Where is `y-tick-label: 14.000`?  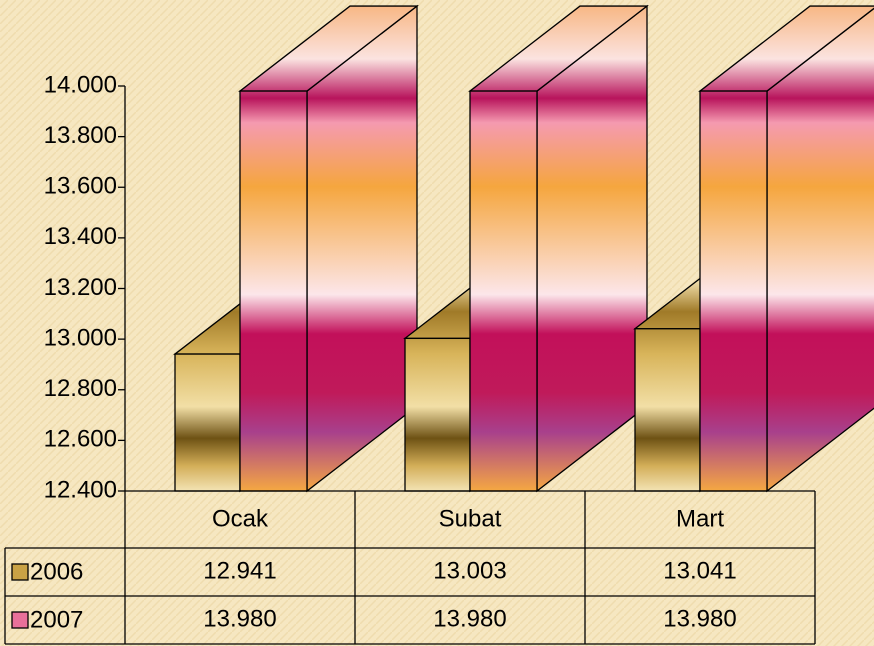
y-tick-label: 14.000 is located at coordinates (80, 84).